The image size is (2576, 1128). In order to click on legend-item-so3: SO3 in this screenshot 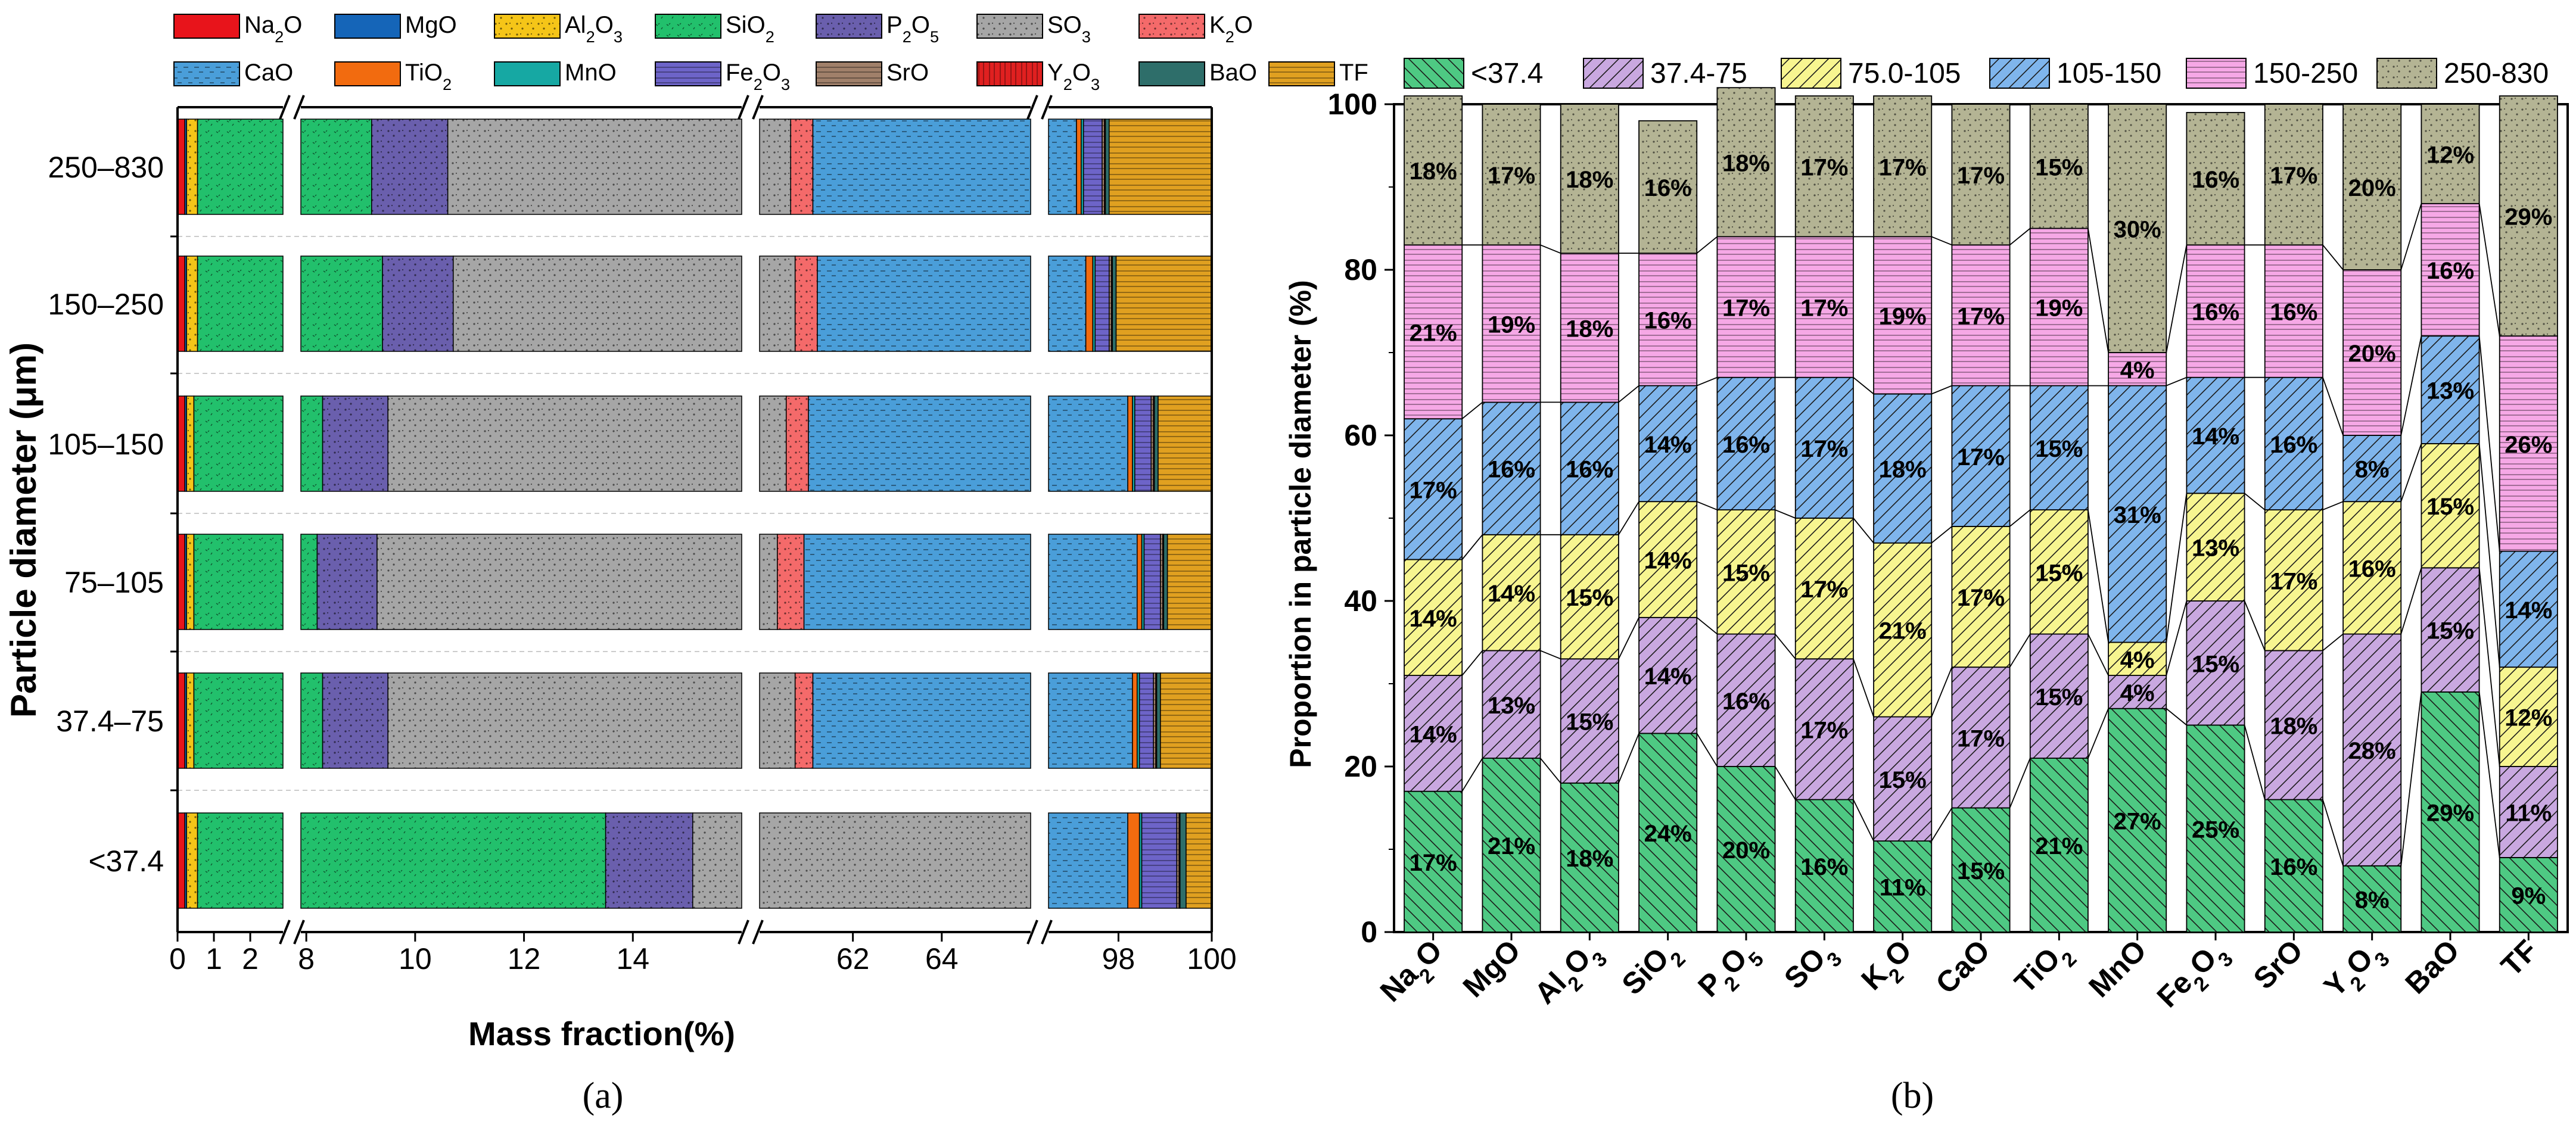, I will do `click(1033, 29)`.